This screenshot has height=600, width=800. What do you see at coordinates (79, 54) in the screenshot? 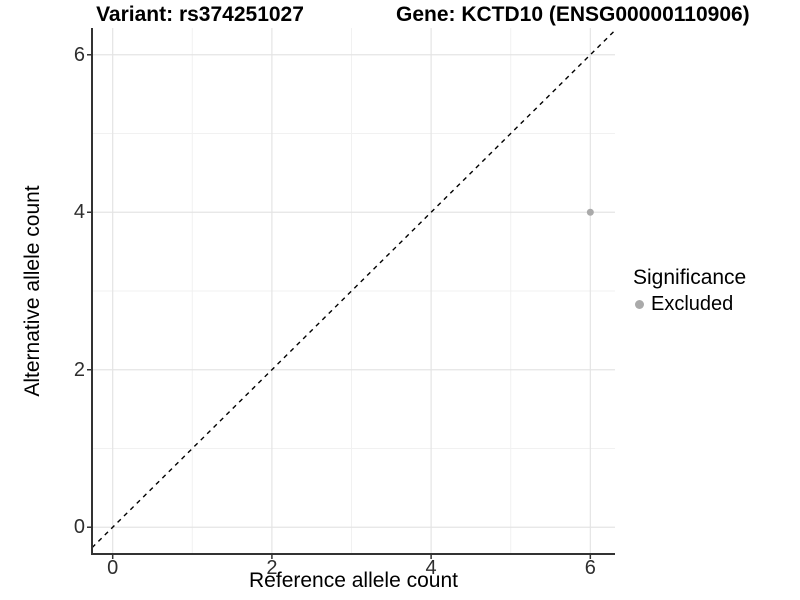
I see `y-tick-label: 6` at bounding box center [79, 54].